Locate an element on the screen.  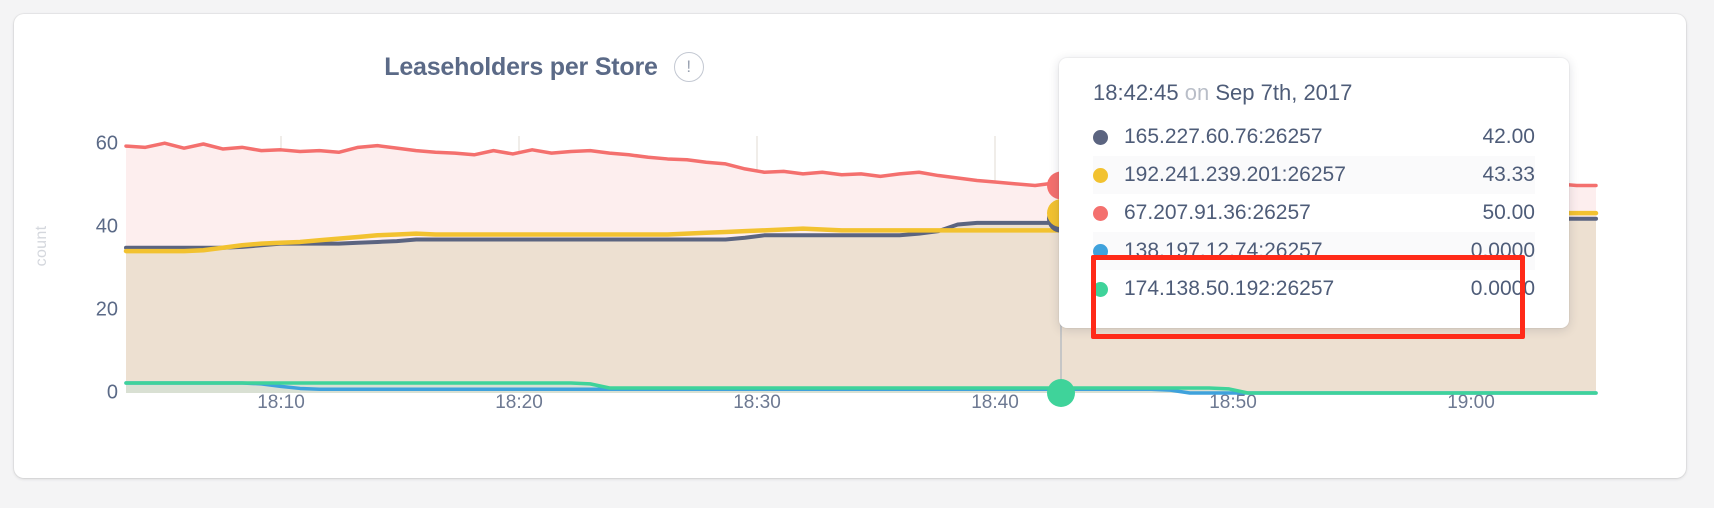
tooltip-row: 174.138.50.192:26257 0.0000 is located at coordinates (1314, 289).